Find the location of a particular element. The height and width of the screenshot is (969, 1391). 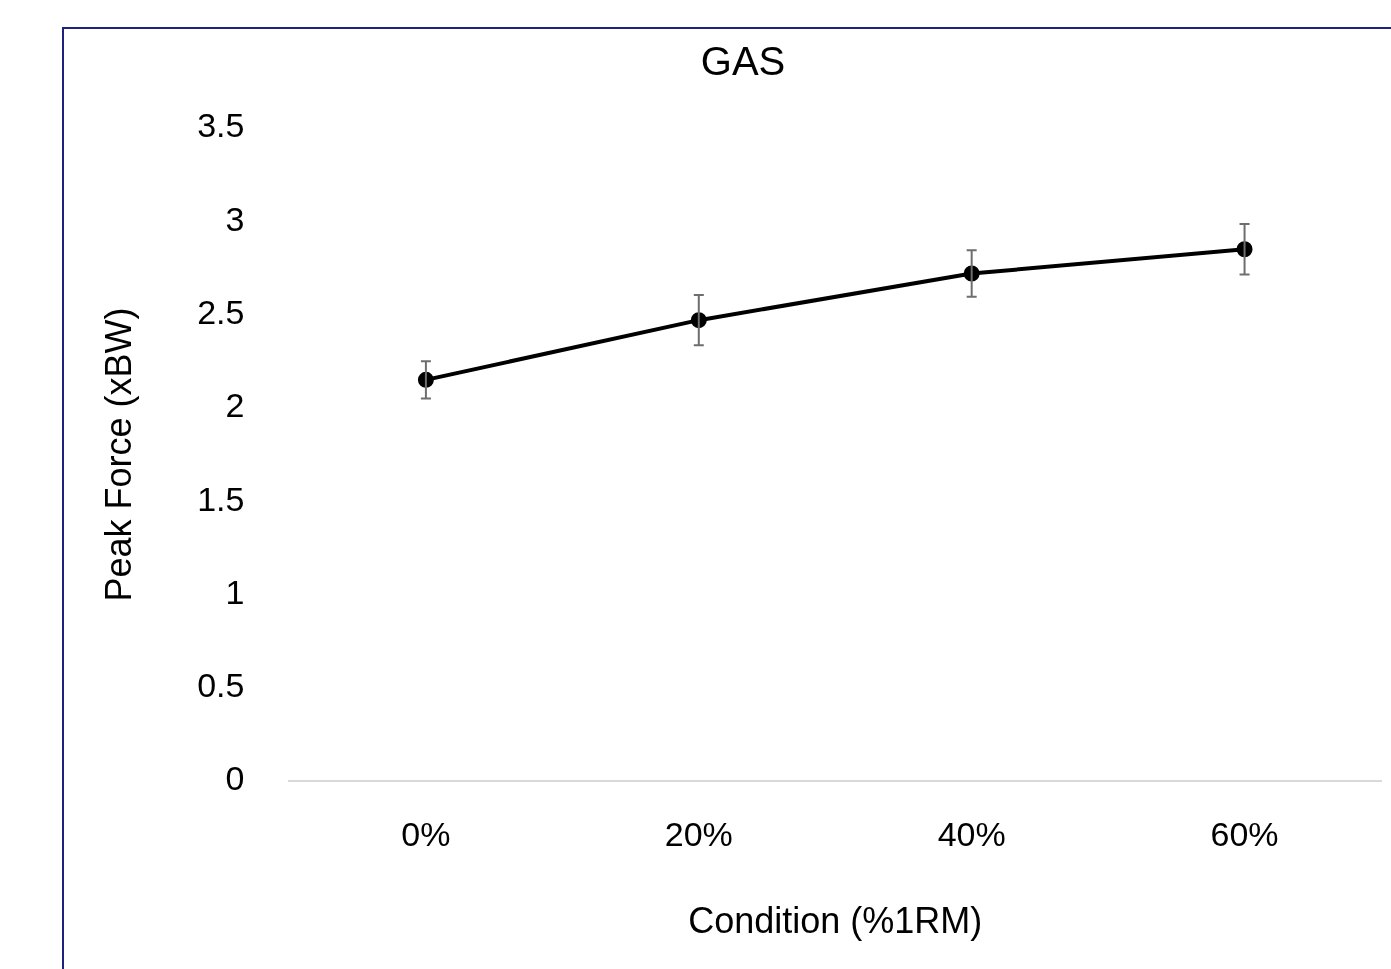

y-tick-label: 3 is located at coordinates (235, 218).